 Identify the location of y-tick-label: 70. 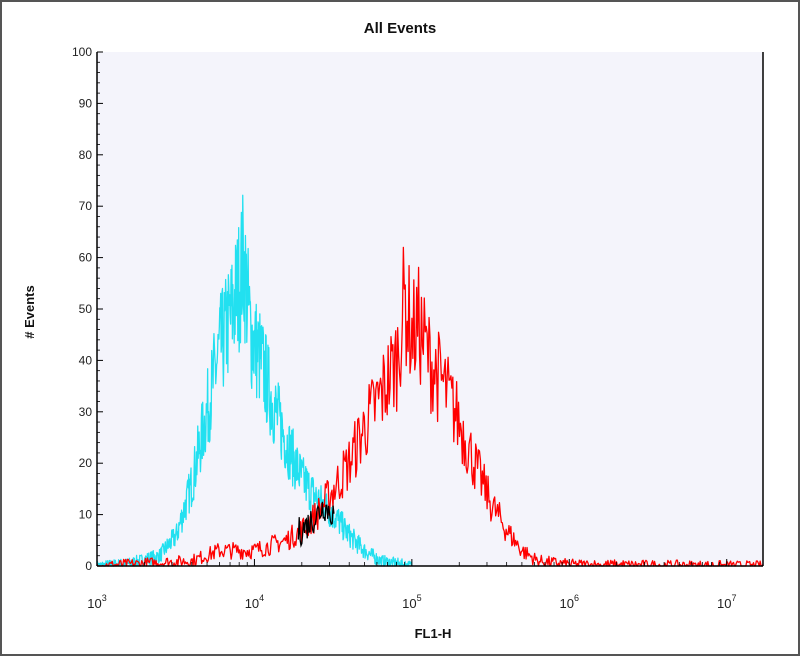
(86, 206).